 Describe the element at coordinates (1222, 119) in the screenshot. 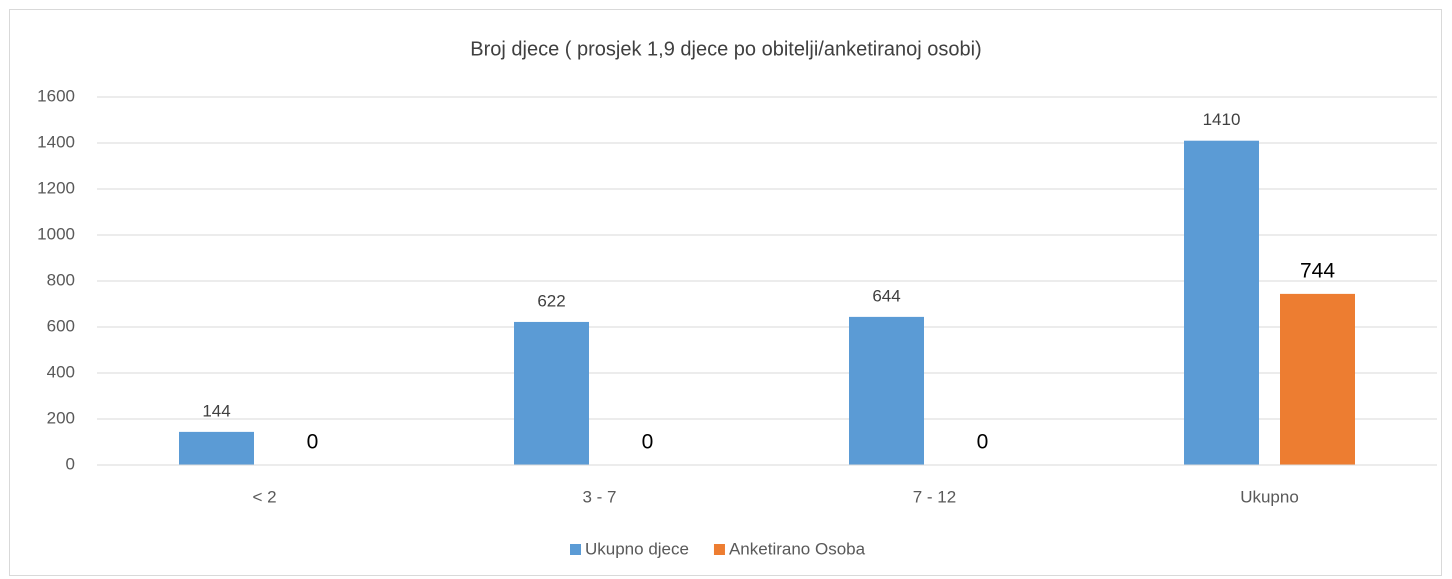

I see `data-label: 1410` at that location.